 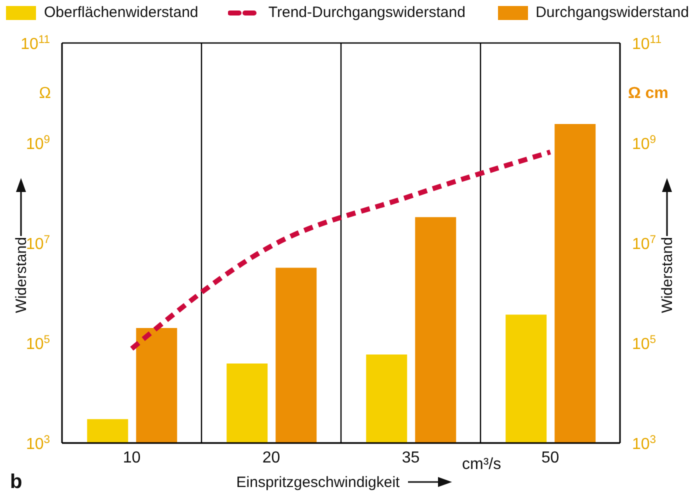 I want to click on text: Ω cm, so click(x=648, y=93).